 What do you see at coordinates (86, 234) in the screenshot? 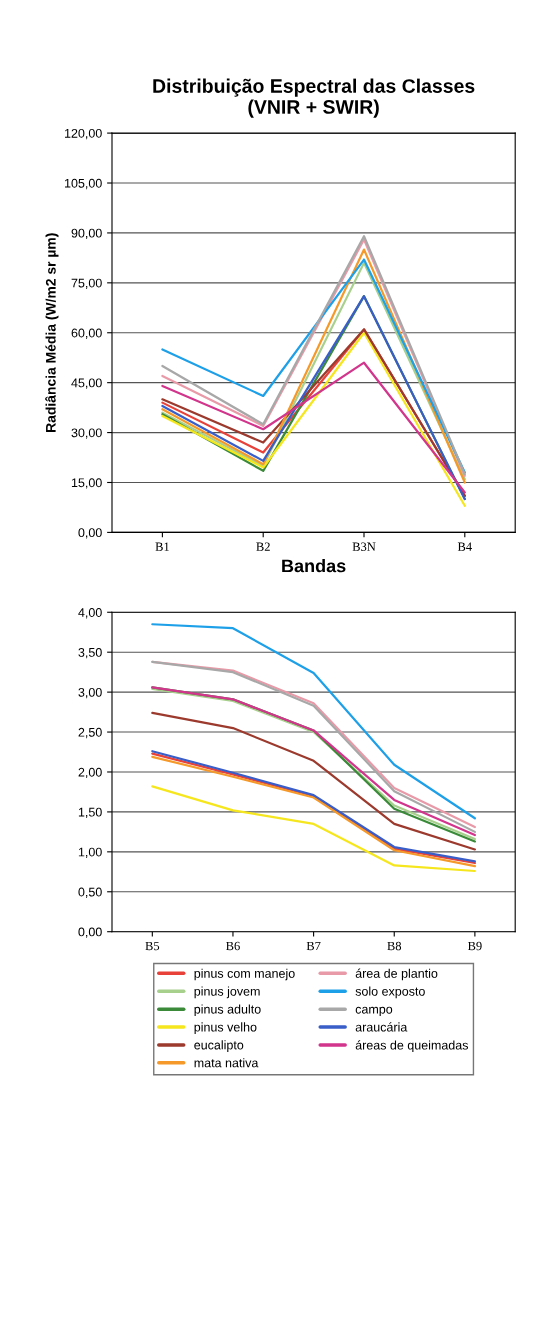
I see `y-tick-label: 90,00` at bounding box center [86, 234].